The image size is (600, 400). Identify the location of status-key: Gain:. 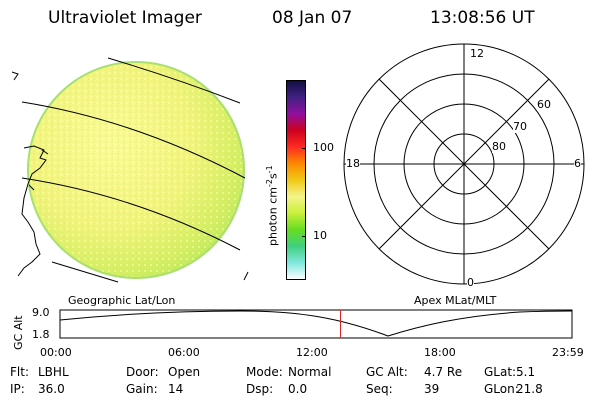
(142, 389).